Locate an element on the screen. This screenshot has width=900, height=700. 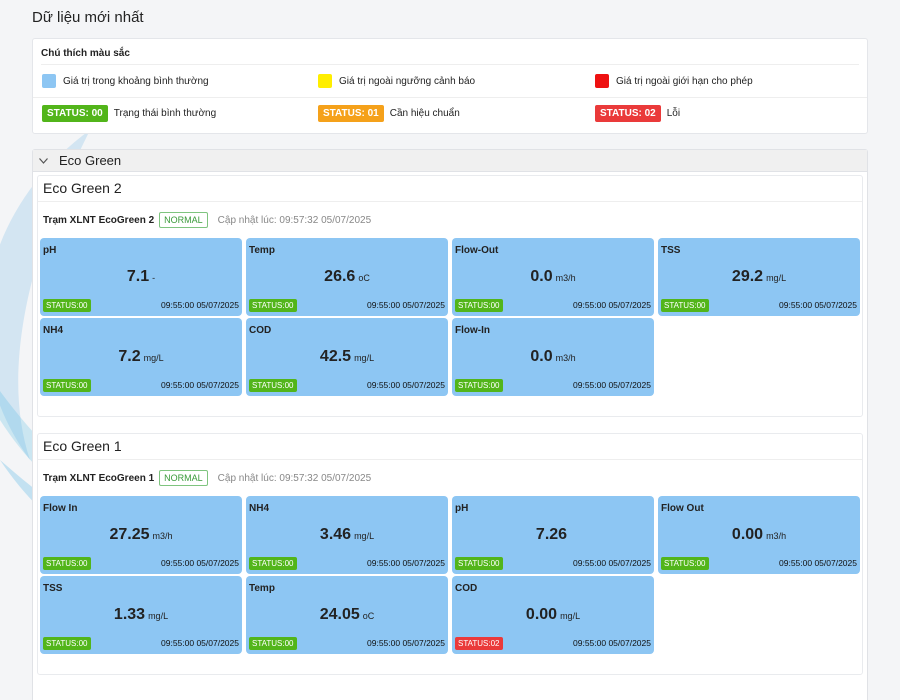
card-value: 29.2 is located at coordinates (747, 276).